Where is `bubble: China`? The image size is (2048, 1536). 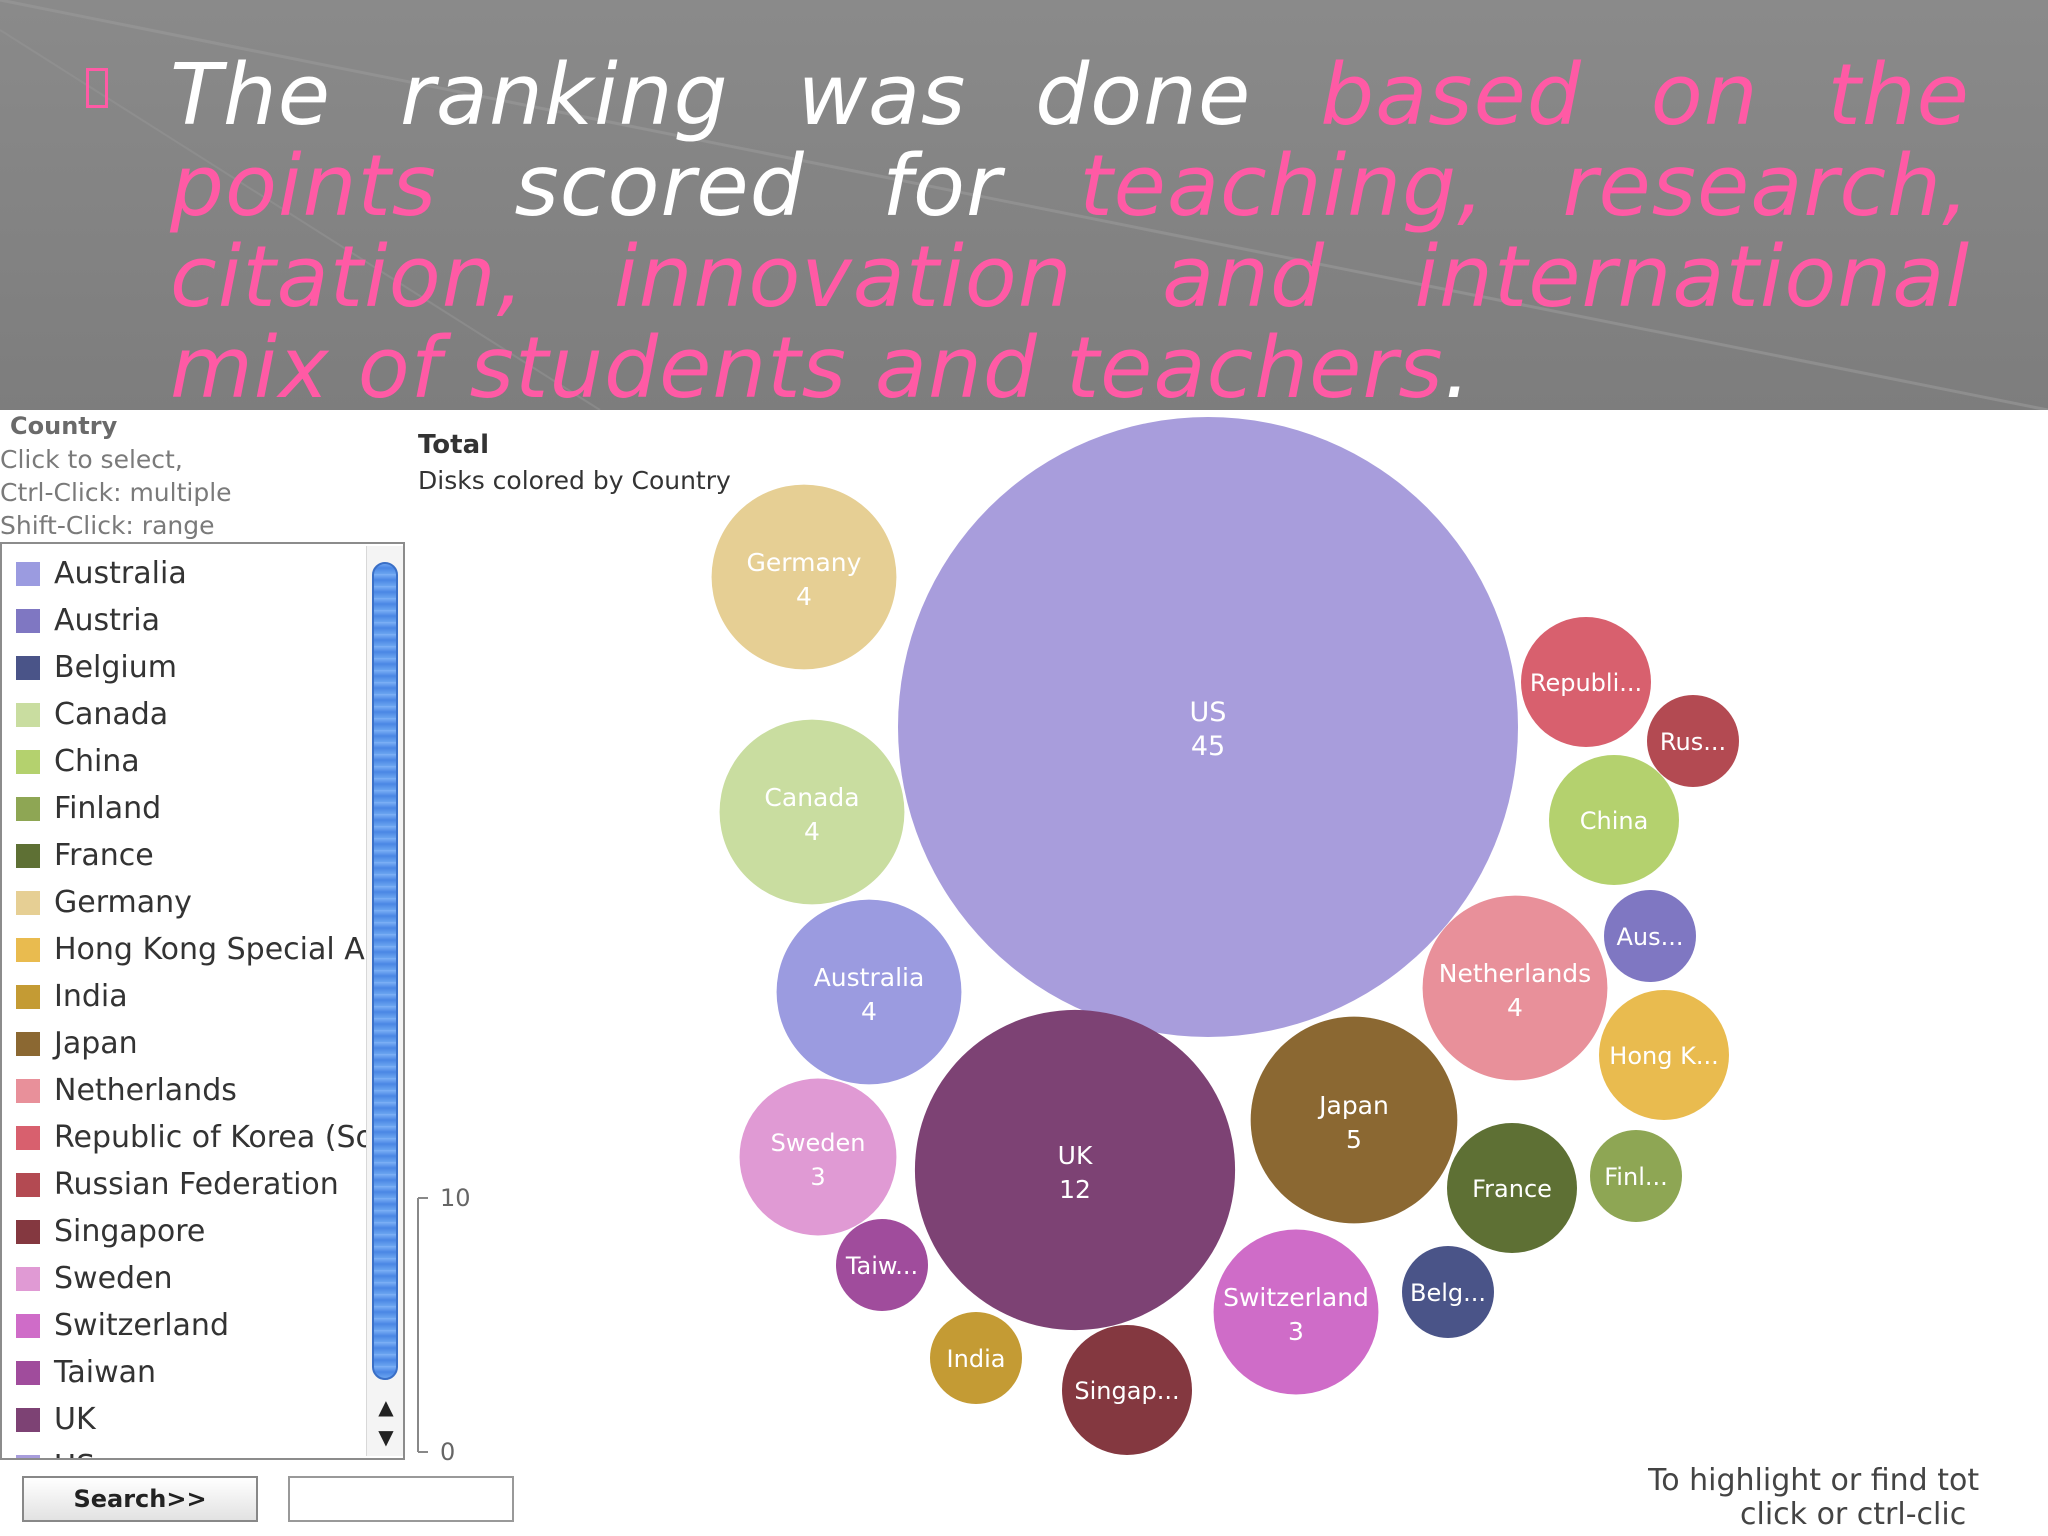 bubble: China is located at coordinates (1614, 820).